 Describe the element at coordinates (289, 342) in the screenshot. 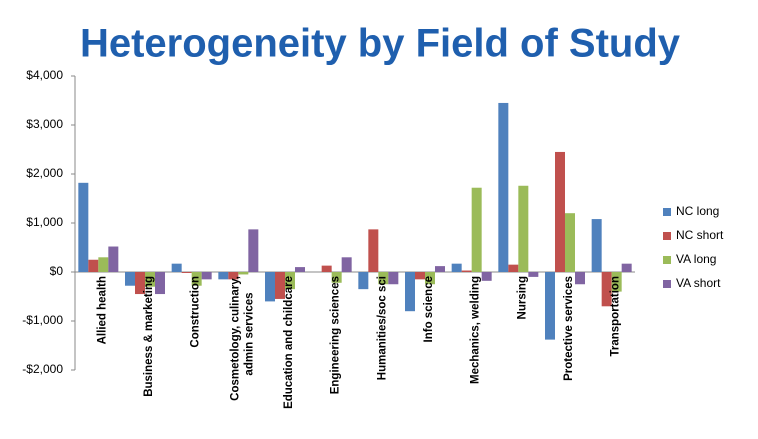

I see `x-tick-label: Education and childcare` at that location.